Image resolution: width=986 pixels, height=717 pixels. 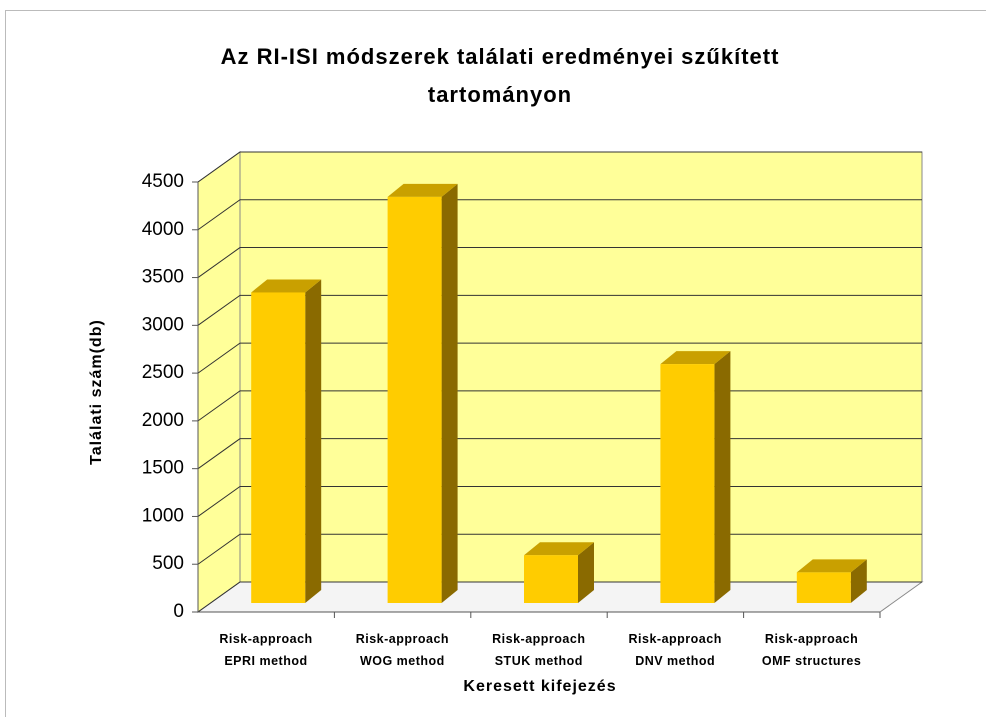 I want to click on y-tick-label: 1000, so click(x=163, y=515).